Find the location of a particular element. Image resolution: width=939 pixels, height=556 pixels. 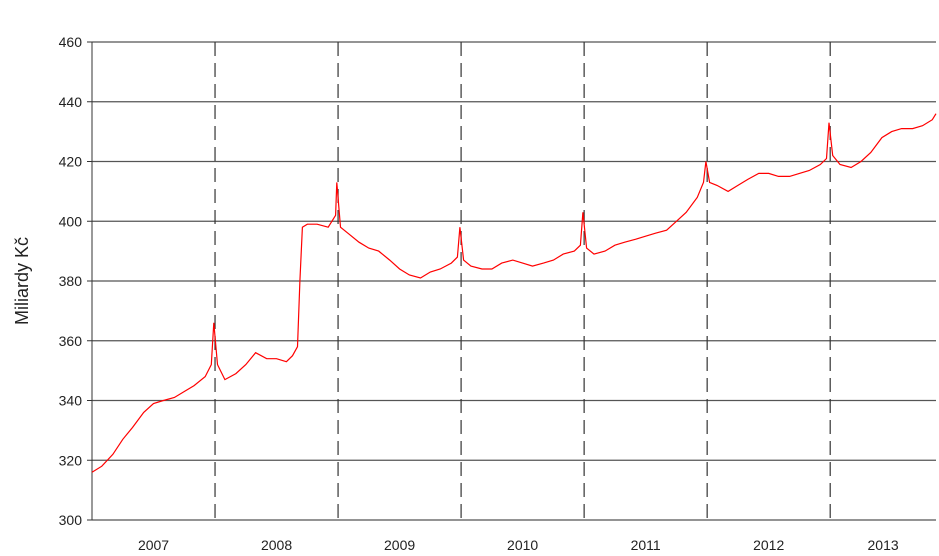

ytick-label: 400 is located at coordinates (71, 221).